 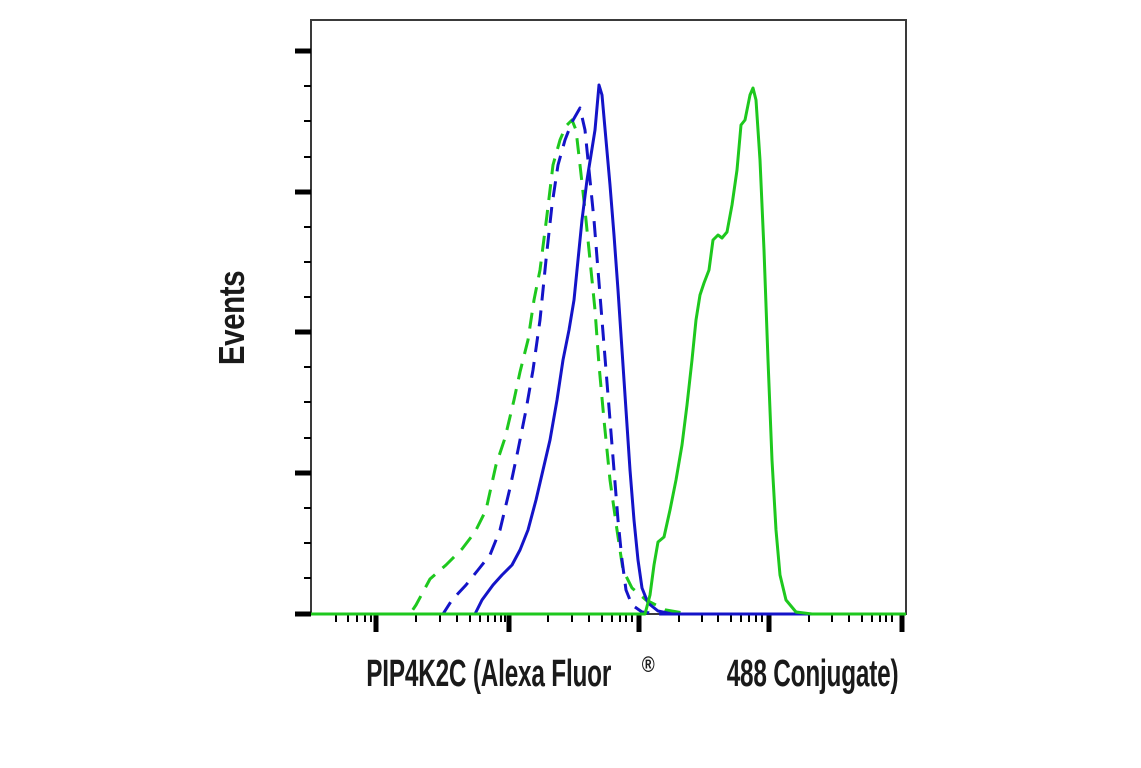 What do you see at coordinates (620, 623) in the screenshot?
I see `x-axis-ticks` at bounding box center [620, 623].